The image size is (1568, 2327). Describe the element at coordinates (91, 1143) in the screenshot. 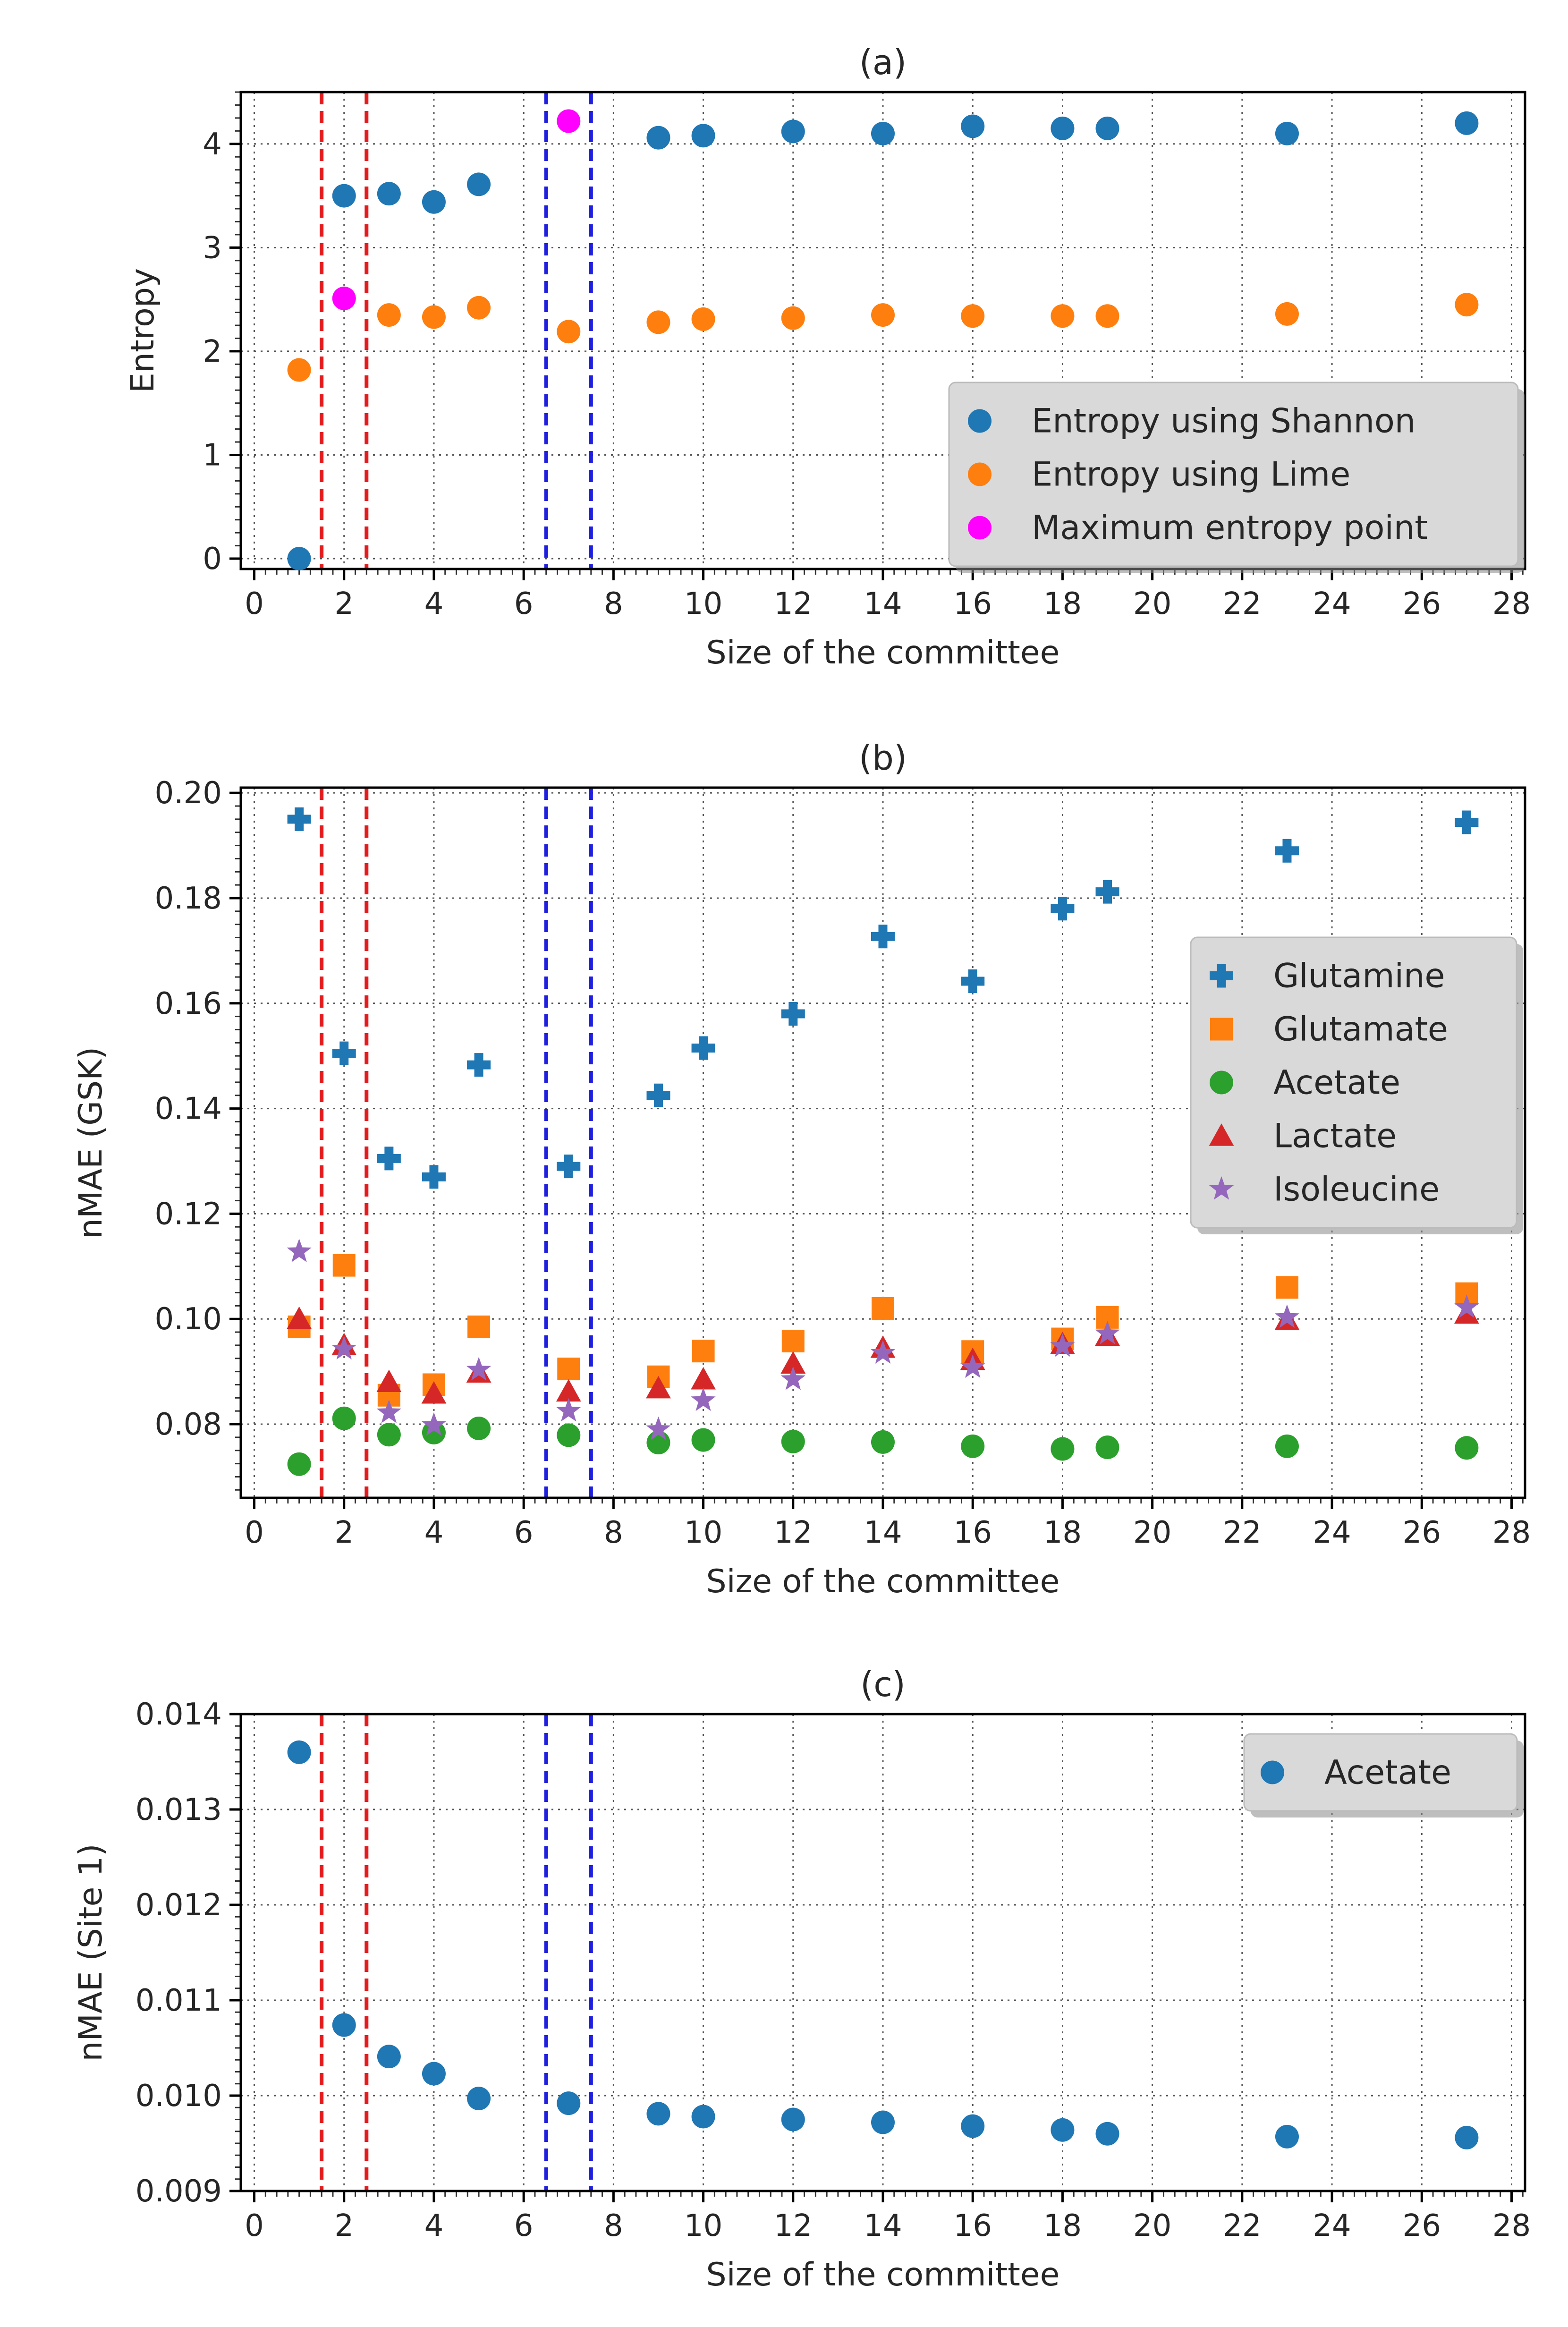

I see `y-axis-label: nMAE (GSK)` at that location.